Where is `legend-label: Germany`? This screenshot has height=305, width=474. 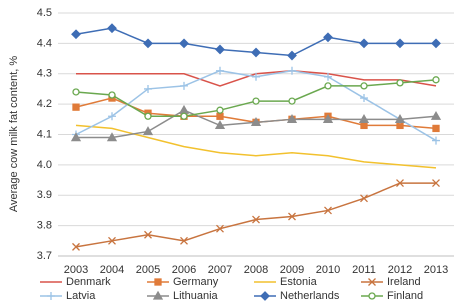
legend-label: Germany is located at coordinates (196, 282).